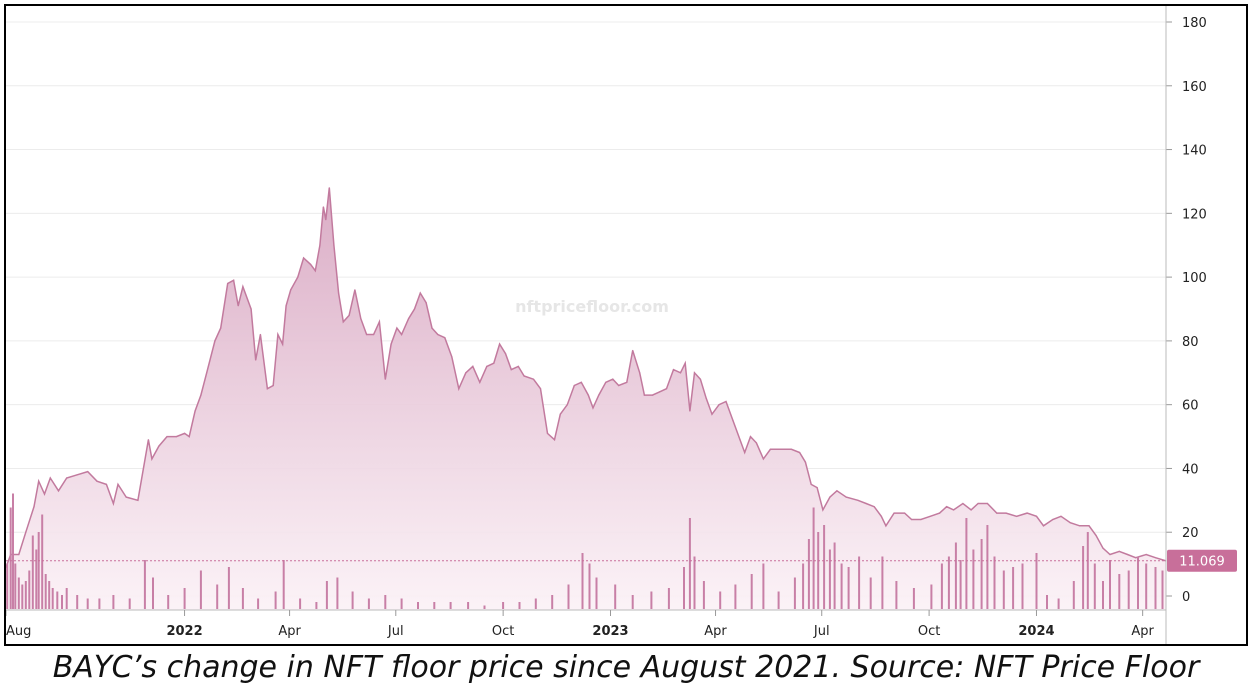  I want to click on x-tick-label: Jul, so click(821, 631).